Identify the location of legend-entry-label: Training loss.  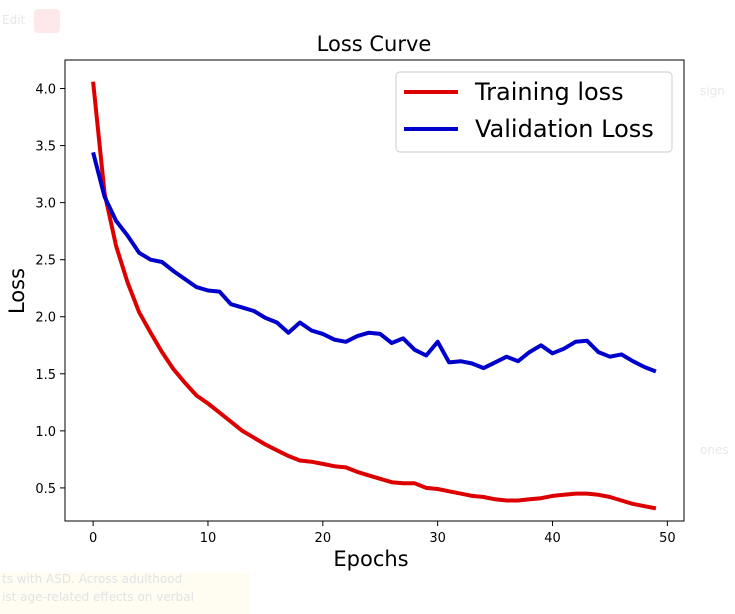
(549, 92).